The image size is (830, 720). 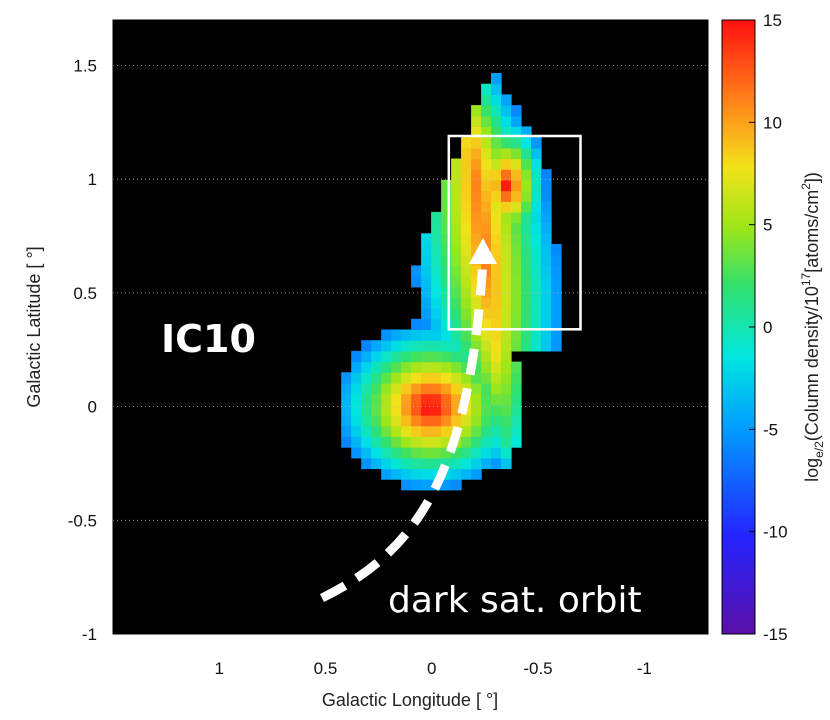 I want to click on colorbar-tick-label: 10, so click(x=772, y=122).